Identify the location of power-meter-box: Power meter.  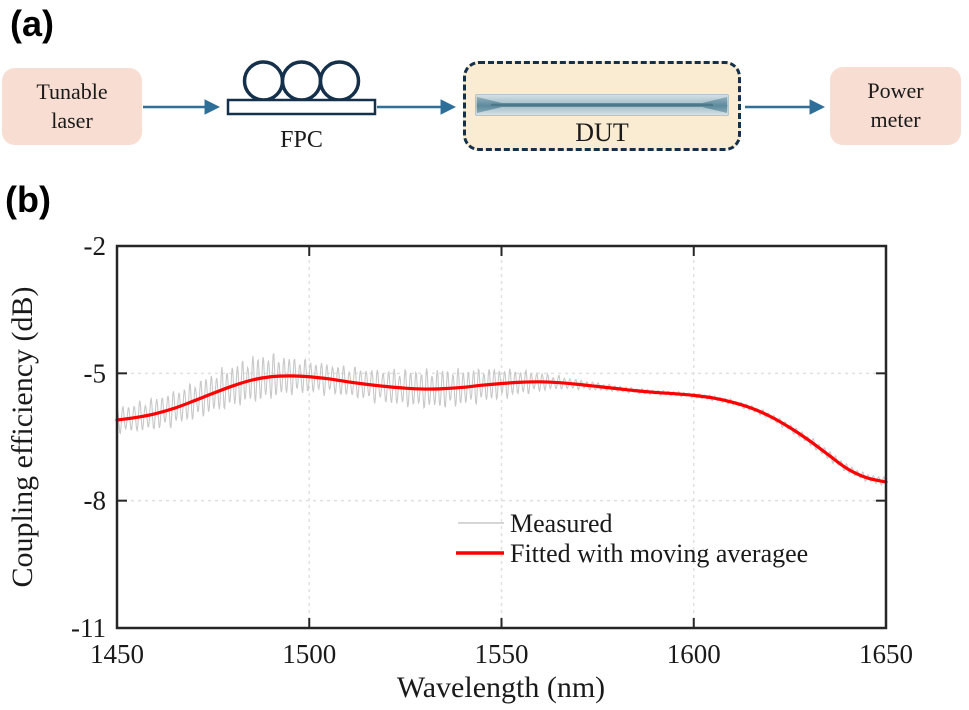
(895, 106).